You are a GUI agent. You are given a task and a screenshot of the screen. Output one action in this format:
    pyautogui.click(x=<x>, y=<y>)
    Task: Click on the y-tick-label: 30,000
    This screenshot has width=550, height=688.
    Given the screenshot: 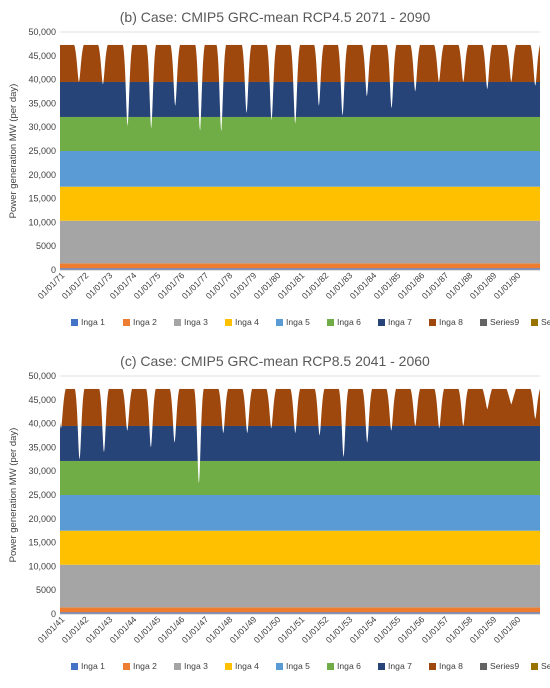 What is the action you would take?
    pyautogui.click(x=42, y=471)
    